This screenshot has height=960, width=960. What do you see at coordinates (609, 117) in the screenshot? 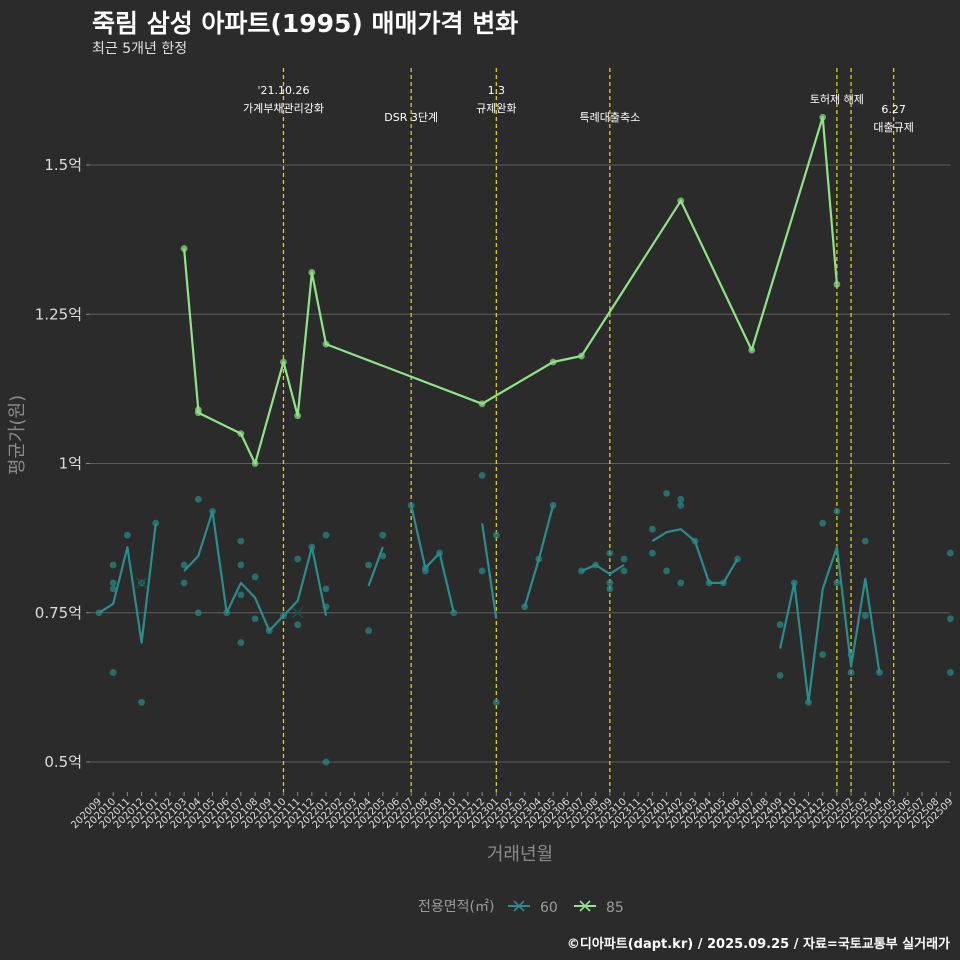
I see `event-label: 특례대출축소` at bounding box center [609, 117].